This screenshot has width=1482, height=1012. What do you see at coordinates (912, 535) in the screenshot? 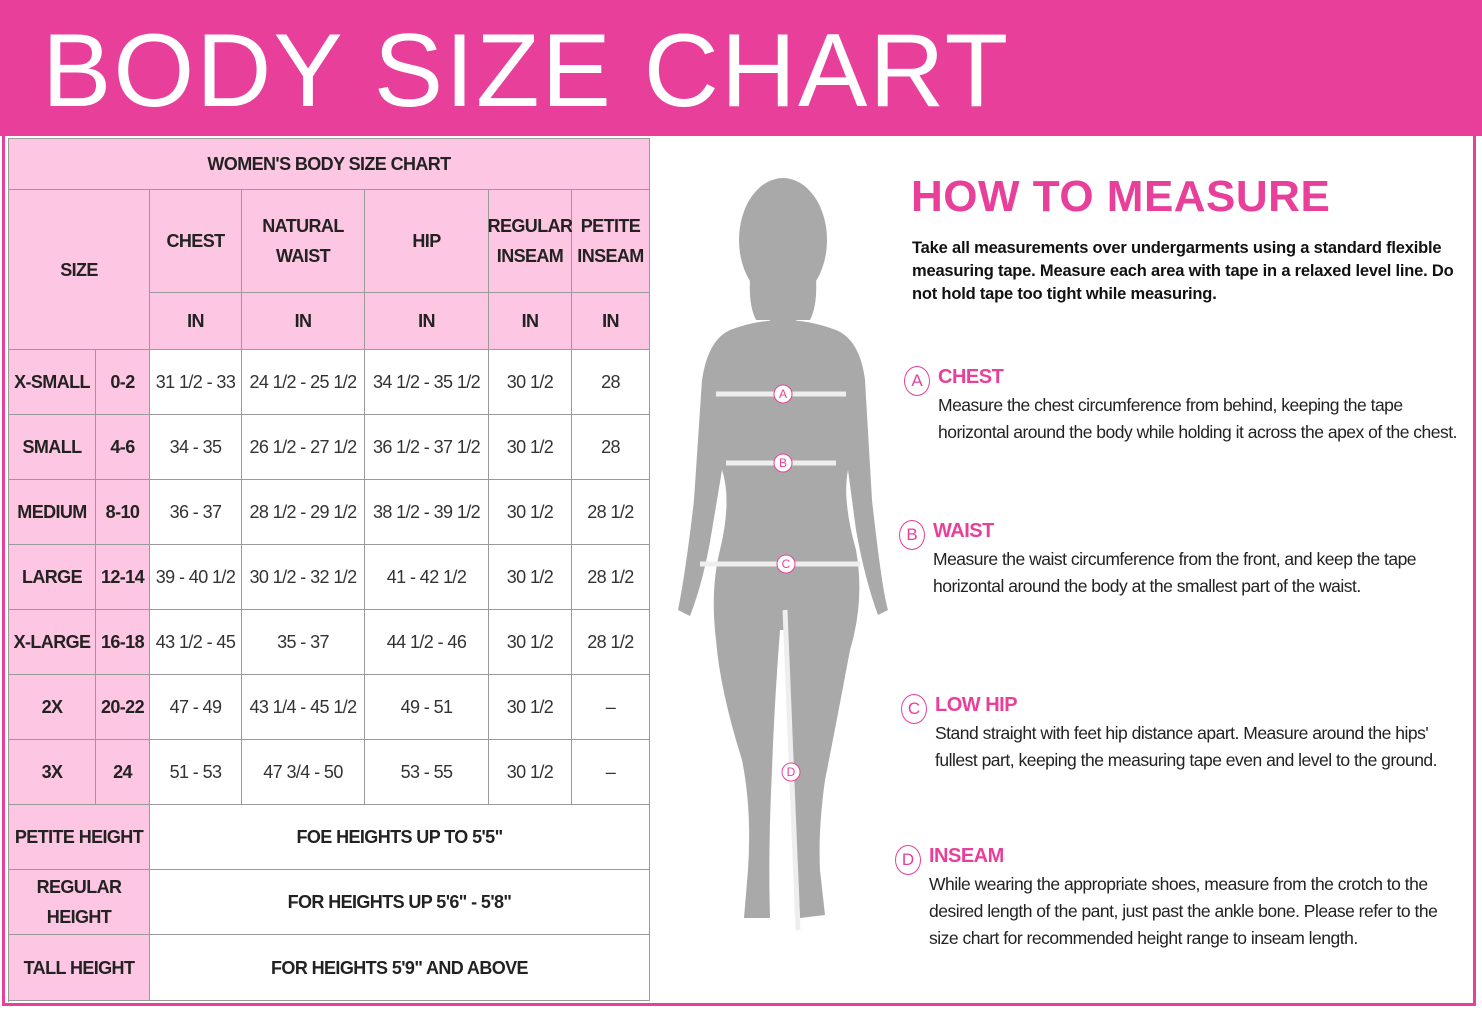
I see `step-letter: B` at bounding box center [912, 535].